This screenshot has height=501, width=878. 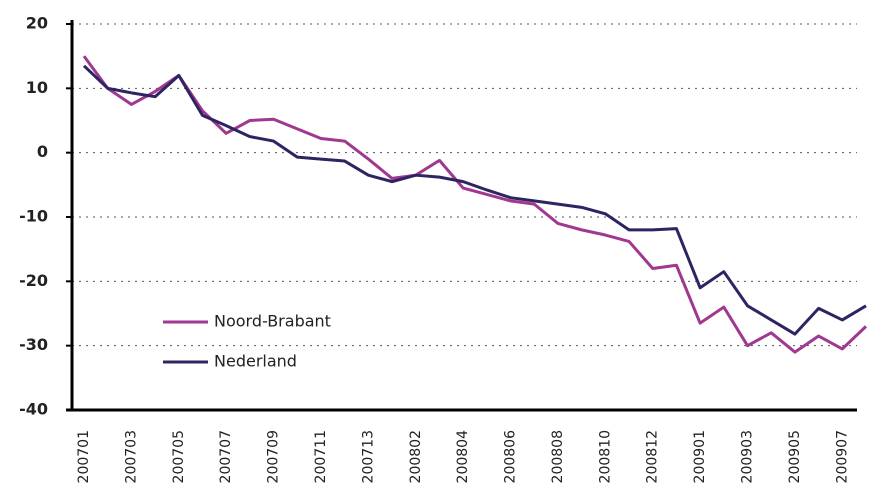 What do you see at coordinates (255, 361) in the screenshot?
I see `legend-label: Nederland` at bounding box center [255, 361].